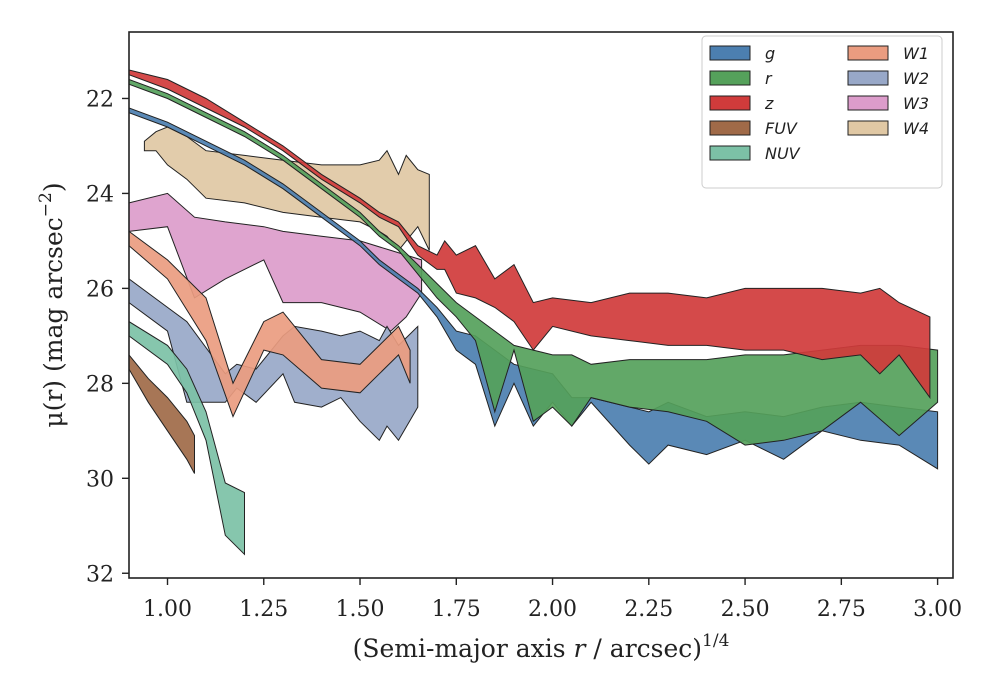 The image size is (1000, 700). I want to click on legend-label-w1: W1, so click(916, 53).